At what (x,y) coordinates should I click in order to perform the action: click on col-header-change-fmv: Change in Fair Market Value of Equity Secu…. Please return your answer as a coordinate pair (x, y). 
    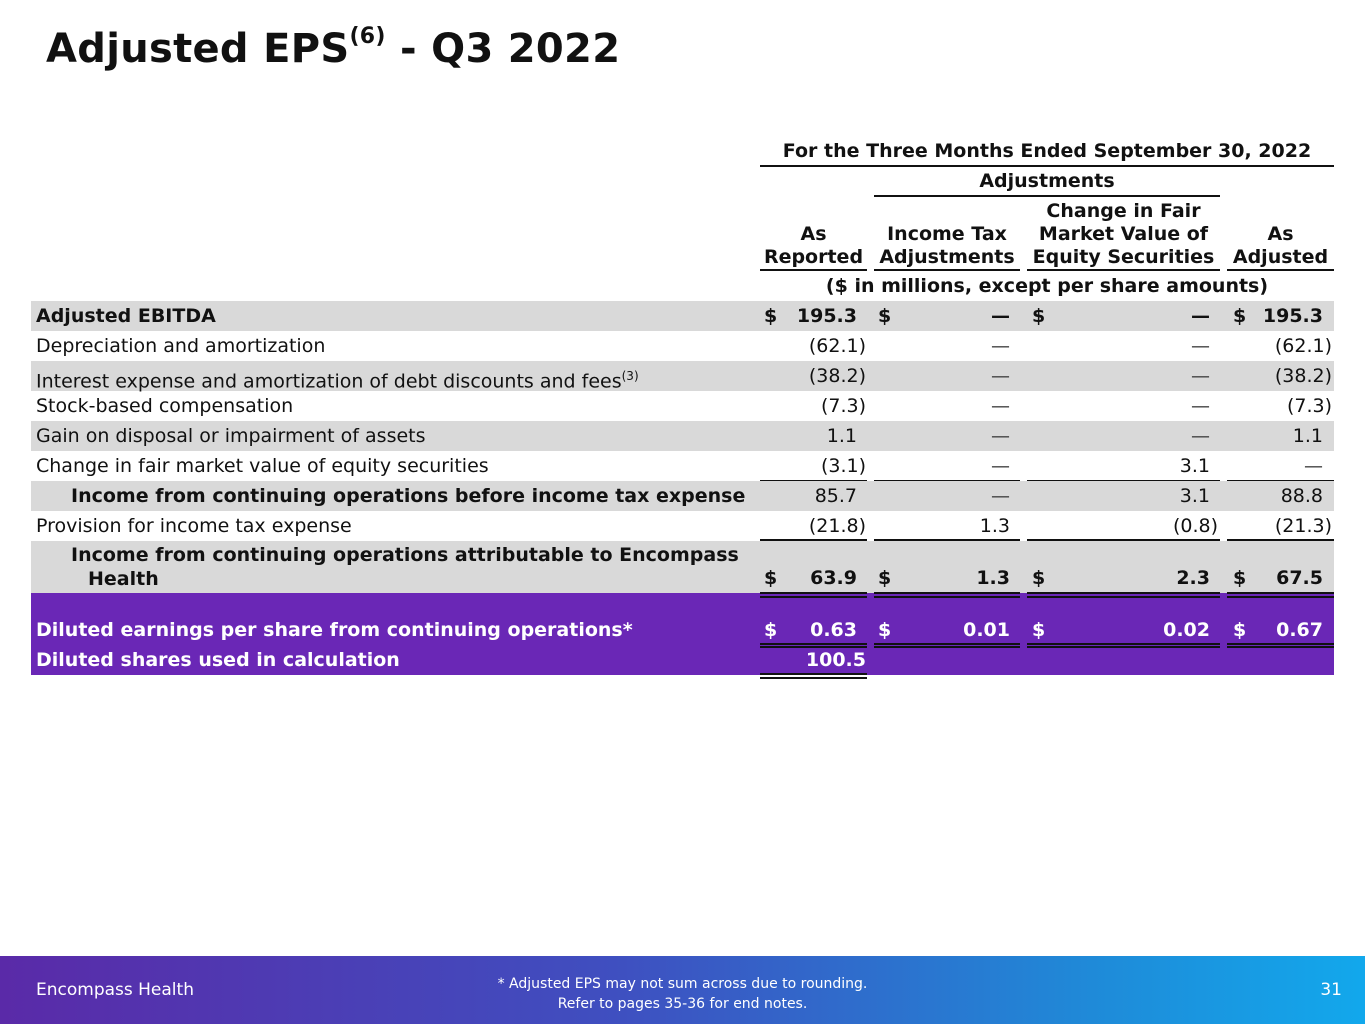
    Looking at the image, I should click on (1123, 234).